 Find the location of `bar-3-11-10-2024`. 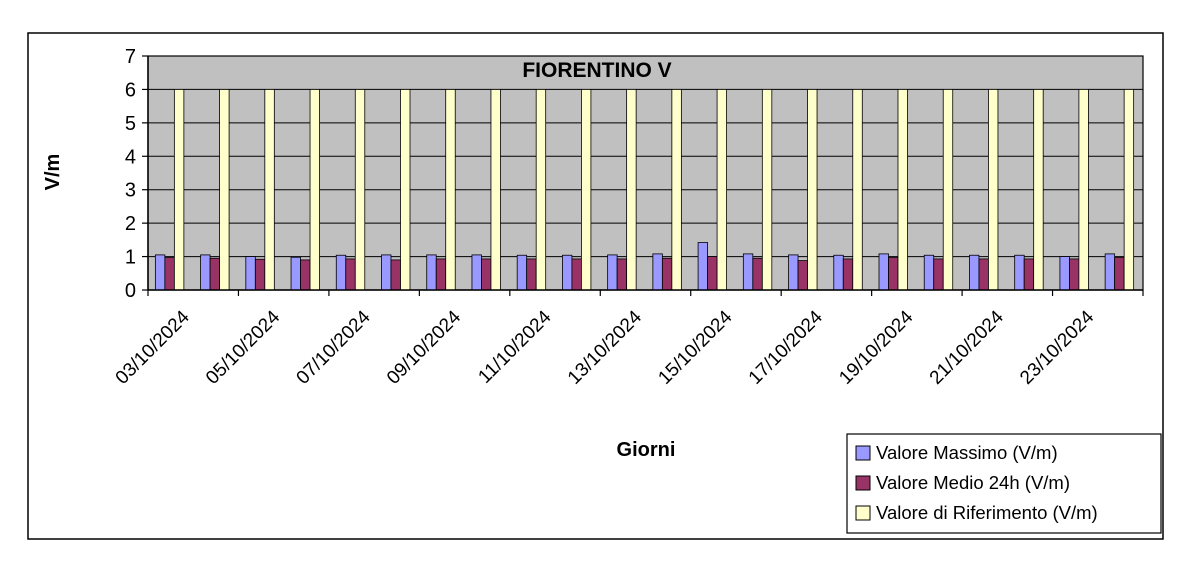

bar-3-11-10-2024 is located at coordinates (541, 190).